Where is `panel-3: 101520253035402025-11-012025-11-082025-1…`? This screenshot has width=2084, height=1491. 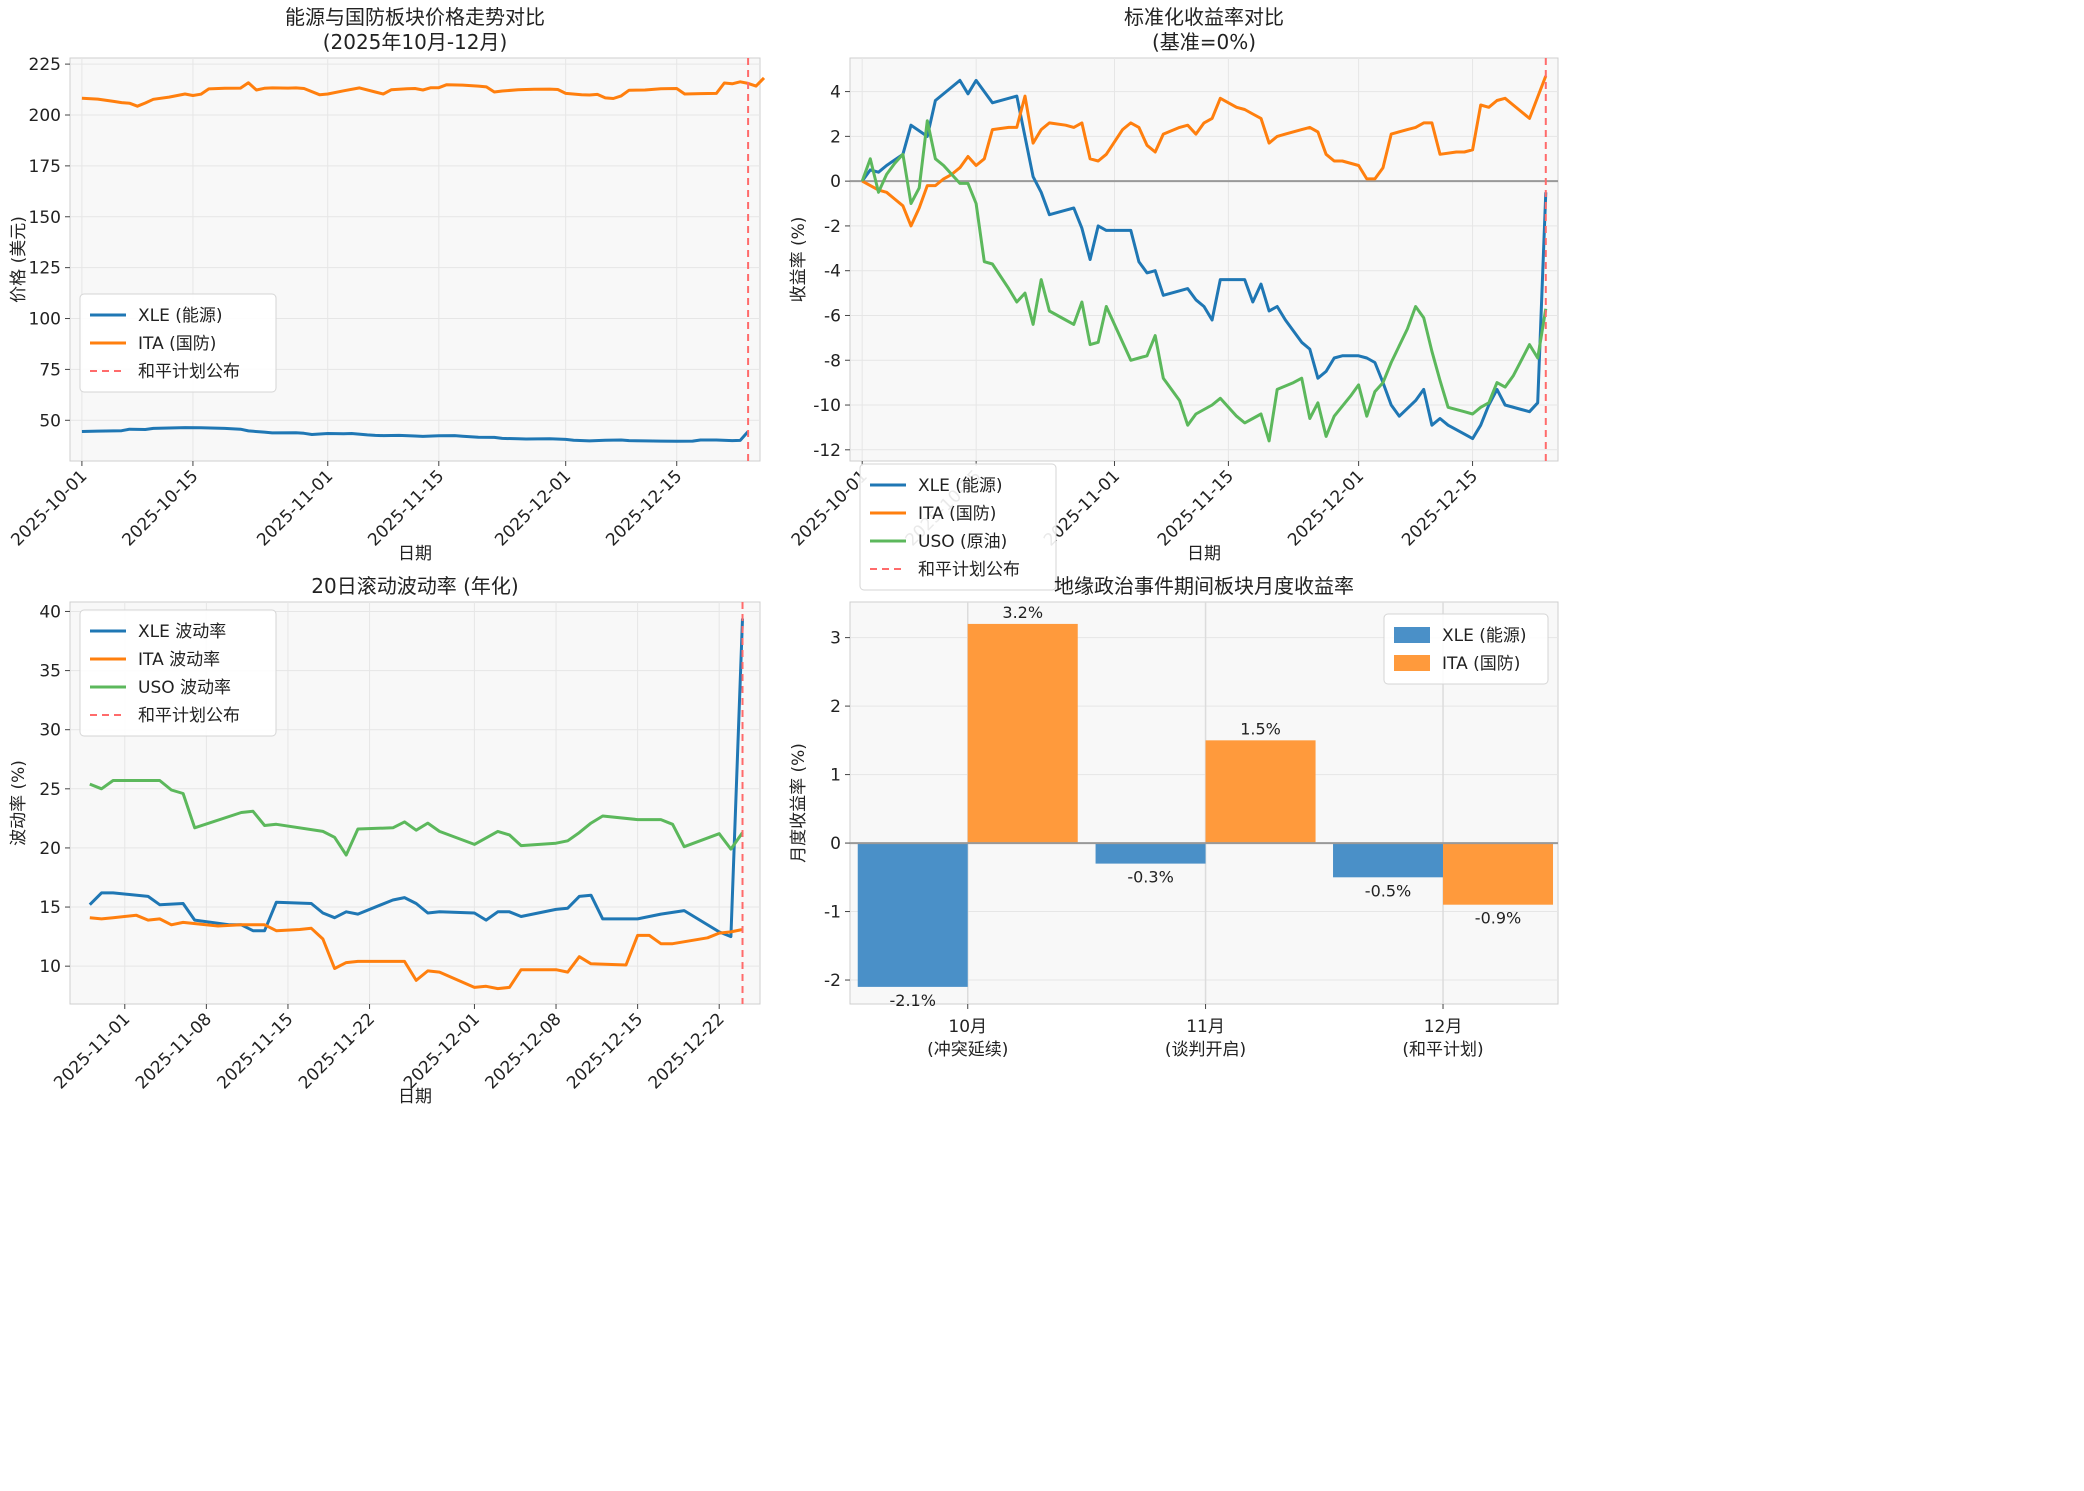 panel-3: 101520253035402025-11-012025-11-082025-1… is located at coordinates (385, 840).